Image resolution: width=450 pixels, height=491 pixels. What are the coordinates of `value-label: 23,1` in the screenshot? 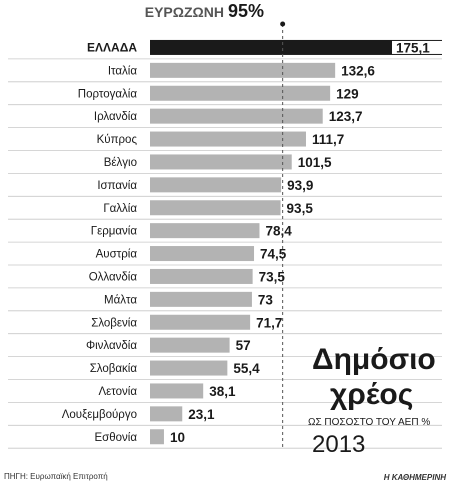 It's located at (201, 414).